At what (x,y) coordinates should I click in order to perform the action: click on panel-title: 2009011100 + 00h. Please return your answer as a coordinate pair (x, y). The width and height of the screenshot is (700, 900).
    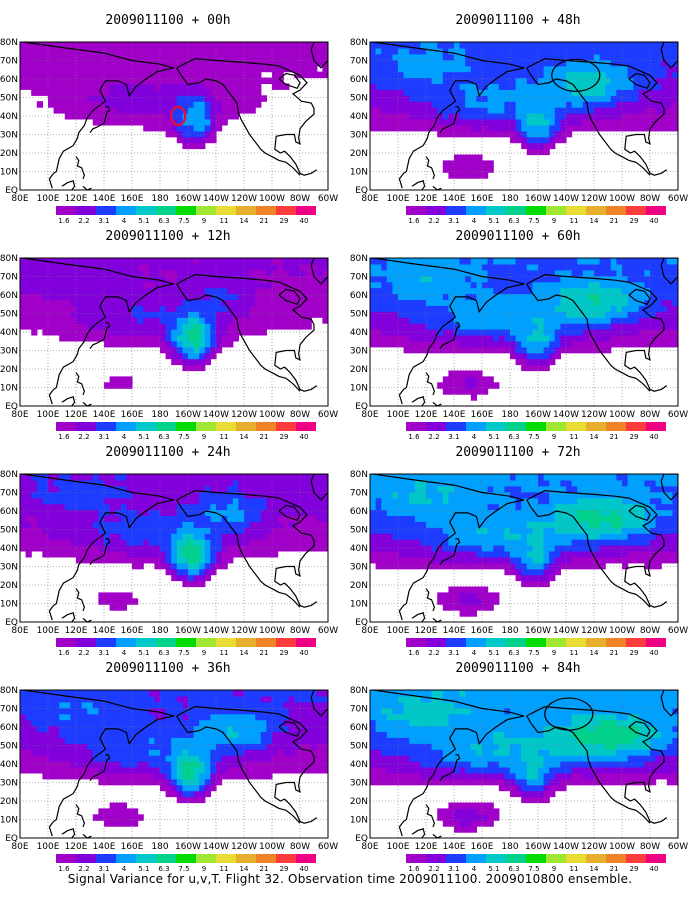
    Looking at the image, I should click on (167, 20).